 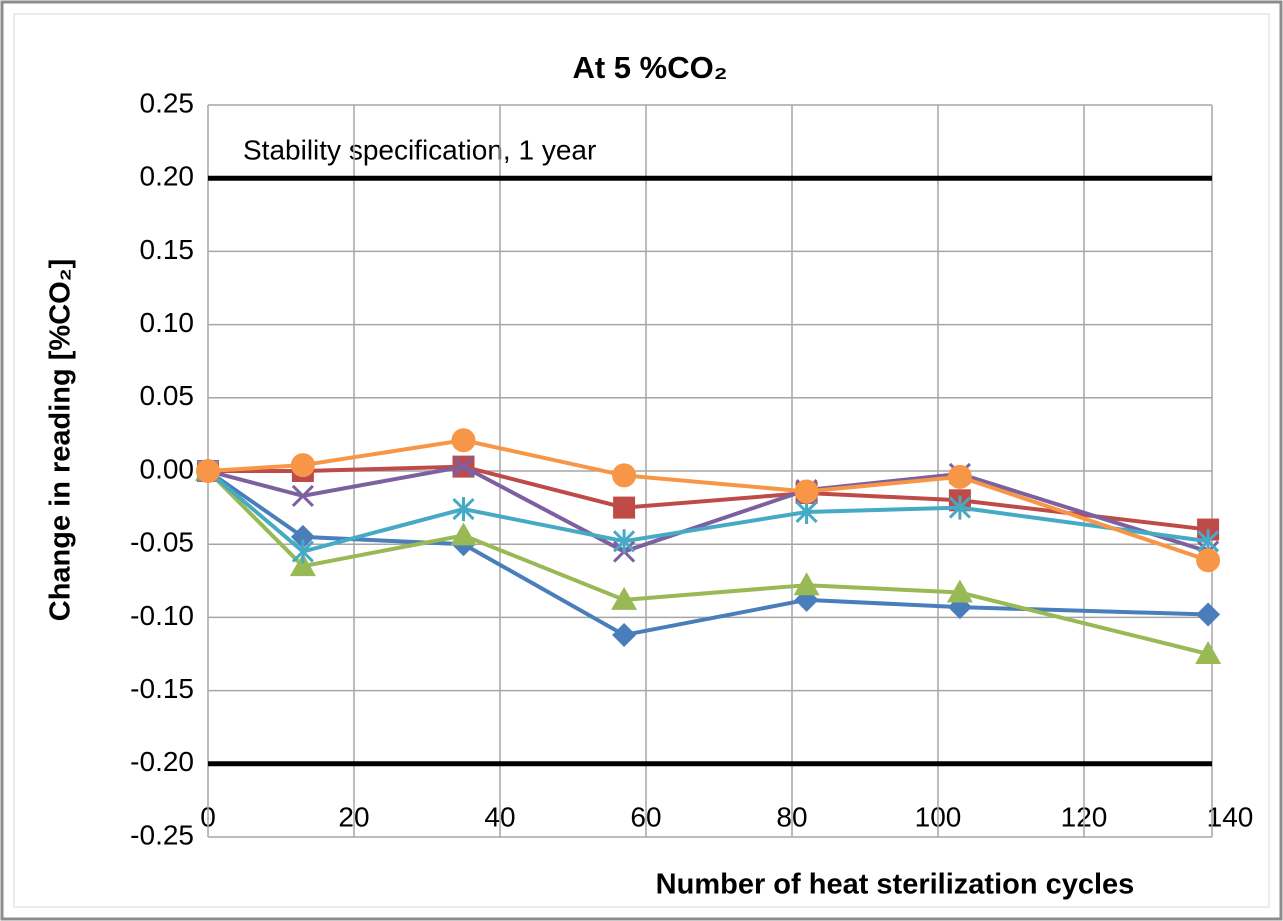 I want to click on annotation: Stability specification, 1 year, so click(x=419, y=149).